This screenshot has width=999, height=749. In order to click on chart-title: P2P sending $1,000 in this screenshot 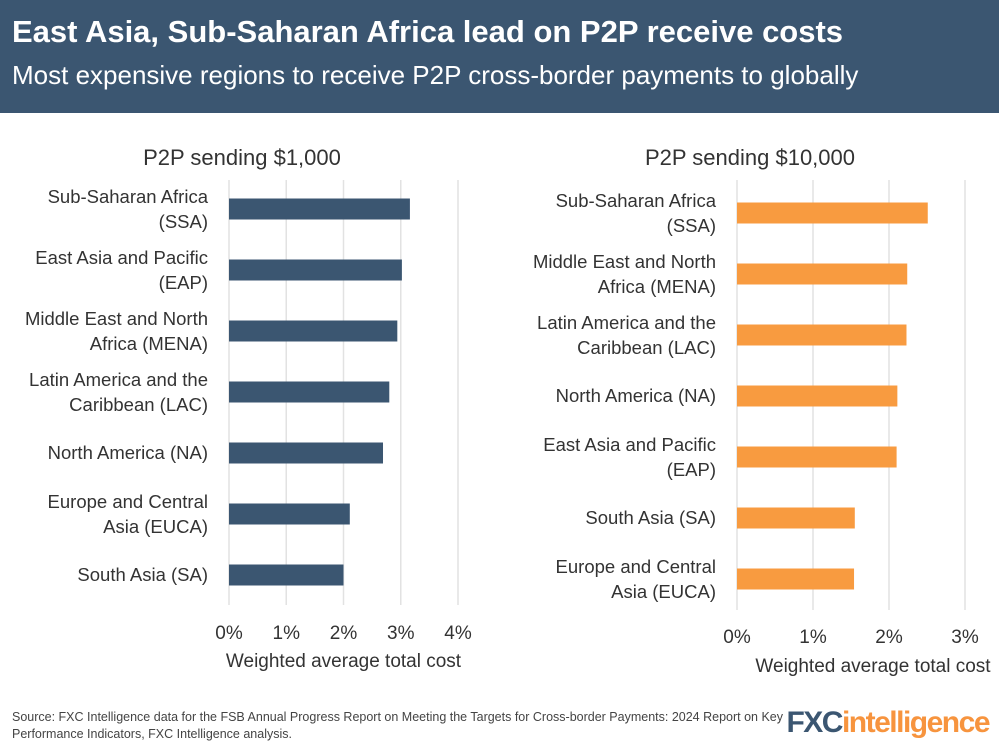, I will do `click(242, 157)`.